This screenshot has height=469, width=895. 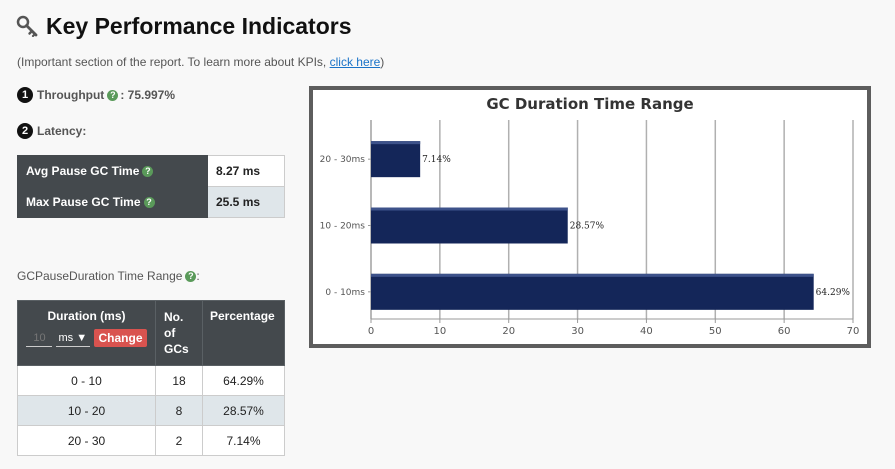 What do you see at coordinates (243, 333) in the screenshot?
I see `percentage-header: Percentage` at bounding box center [243, 333].